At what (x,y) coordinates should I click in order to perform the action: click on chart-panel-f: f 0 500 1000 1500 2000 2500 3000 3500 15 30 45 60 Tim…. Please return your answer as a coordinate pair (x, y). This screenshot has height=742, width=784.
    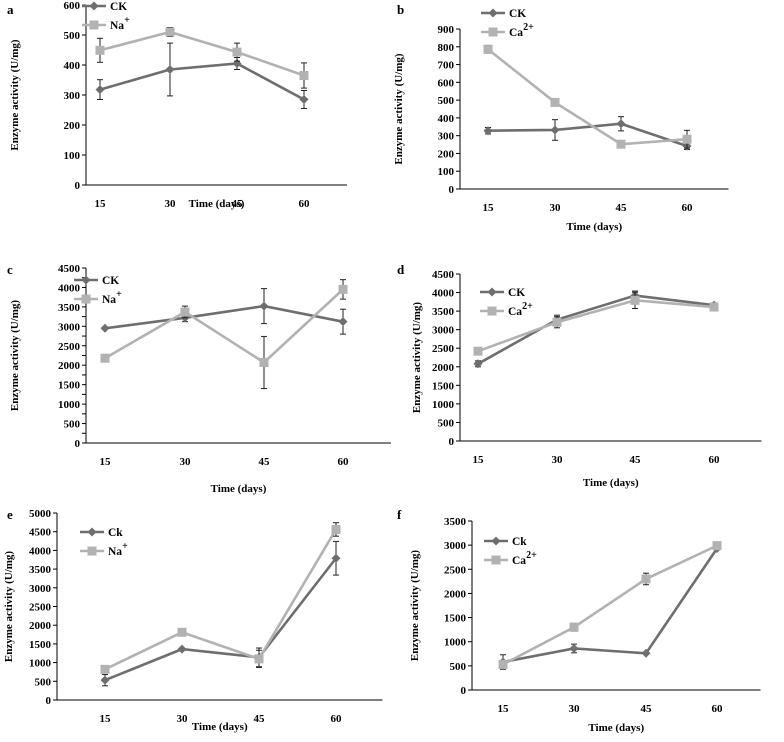
    Looking at the image, I should click on (579, 620).